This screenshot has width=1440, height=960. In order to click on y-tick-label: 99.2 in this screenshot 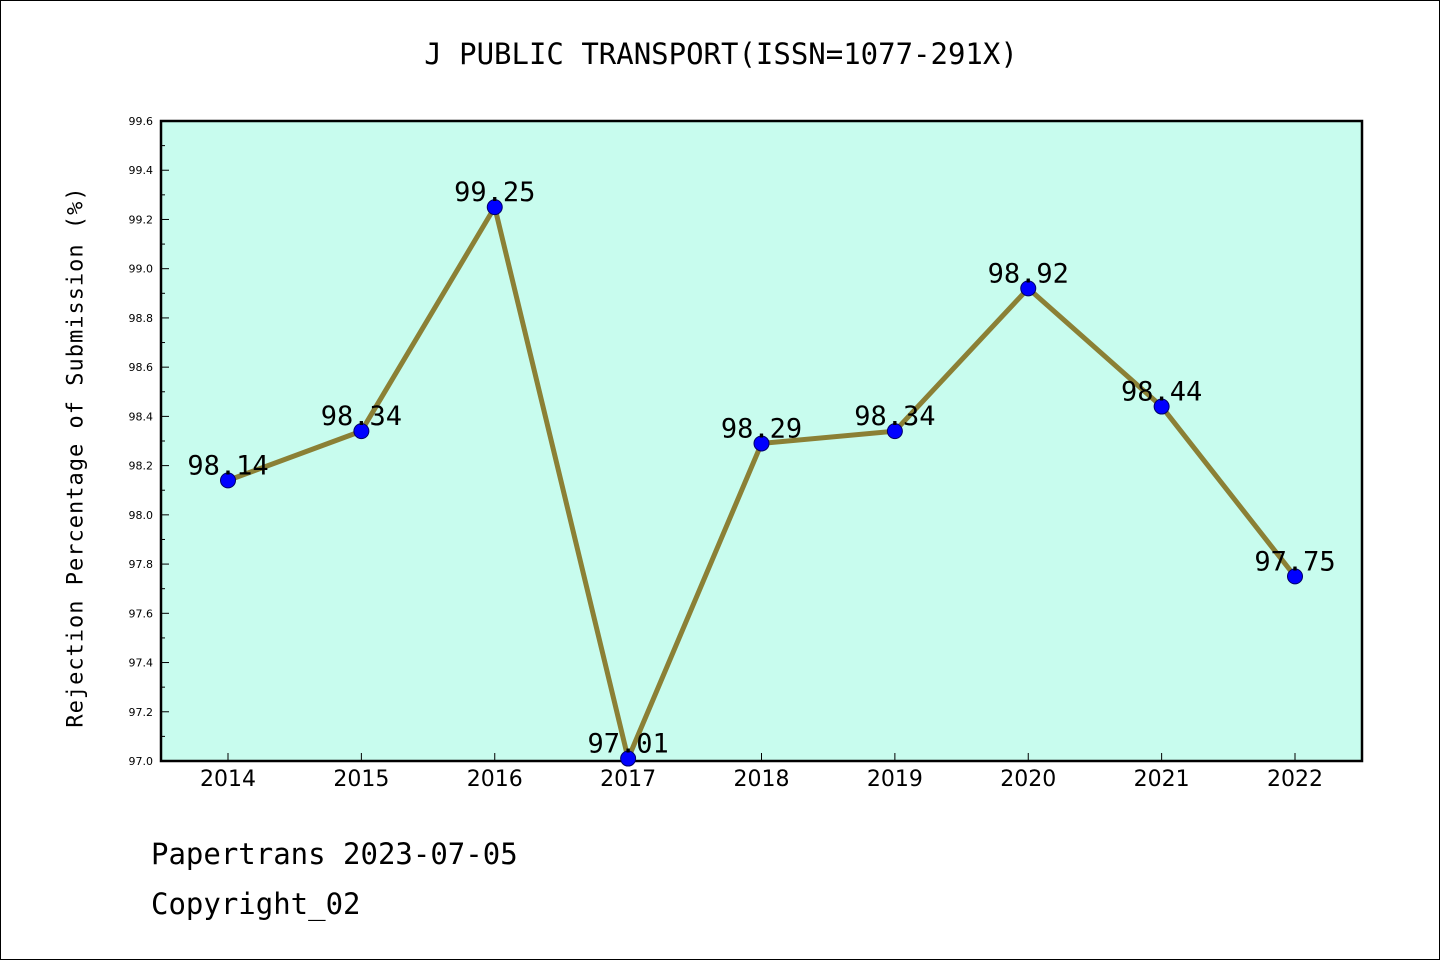, I will do `click(141, 219)`.